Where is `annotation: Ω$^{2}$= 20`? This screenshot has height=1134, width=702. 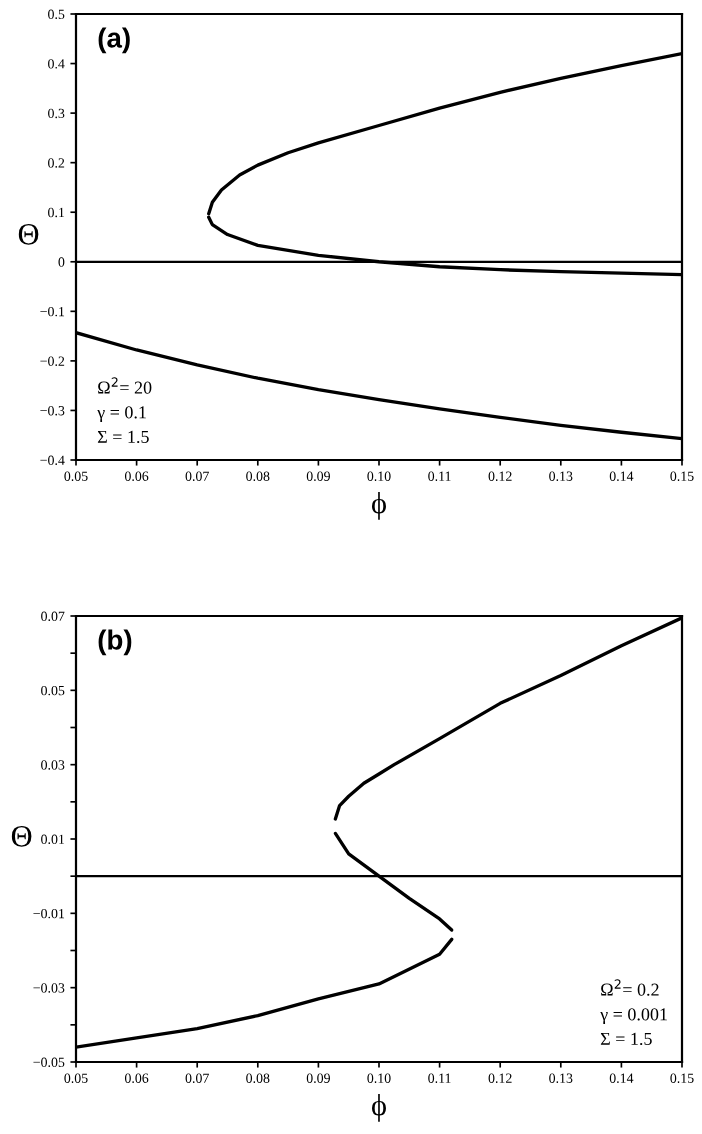 annotation: Ω$^{2}$= 20 is located at coordinates (125, 385).